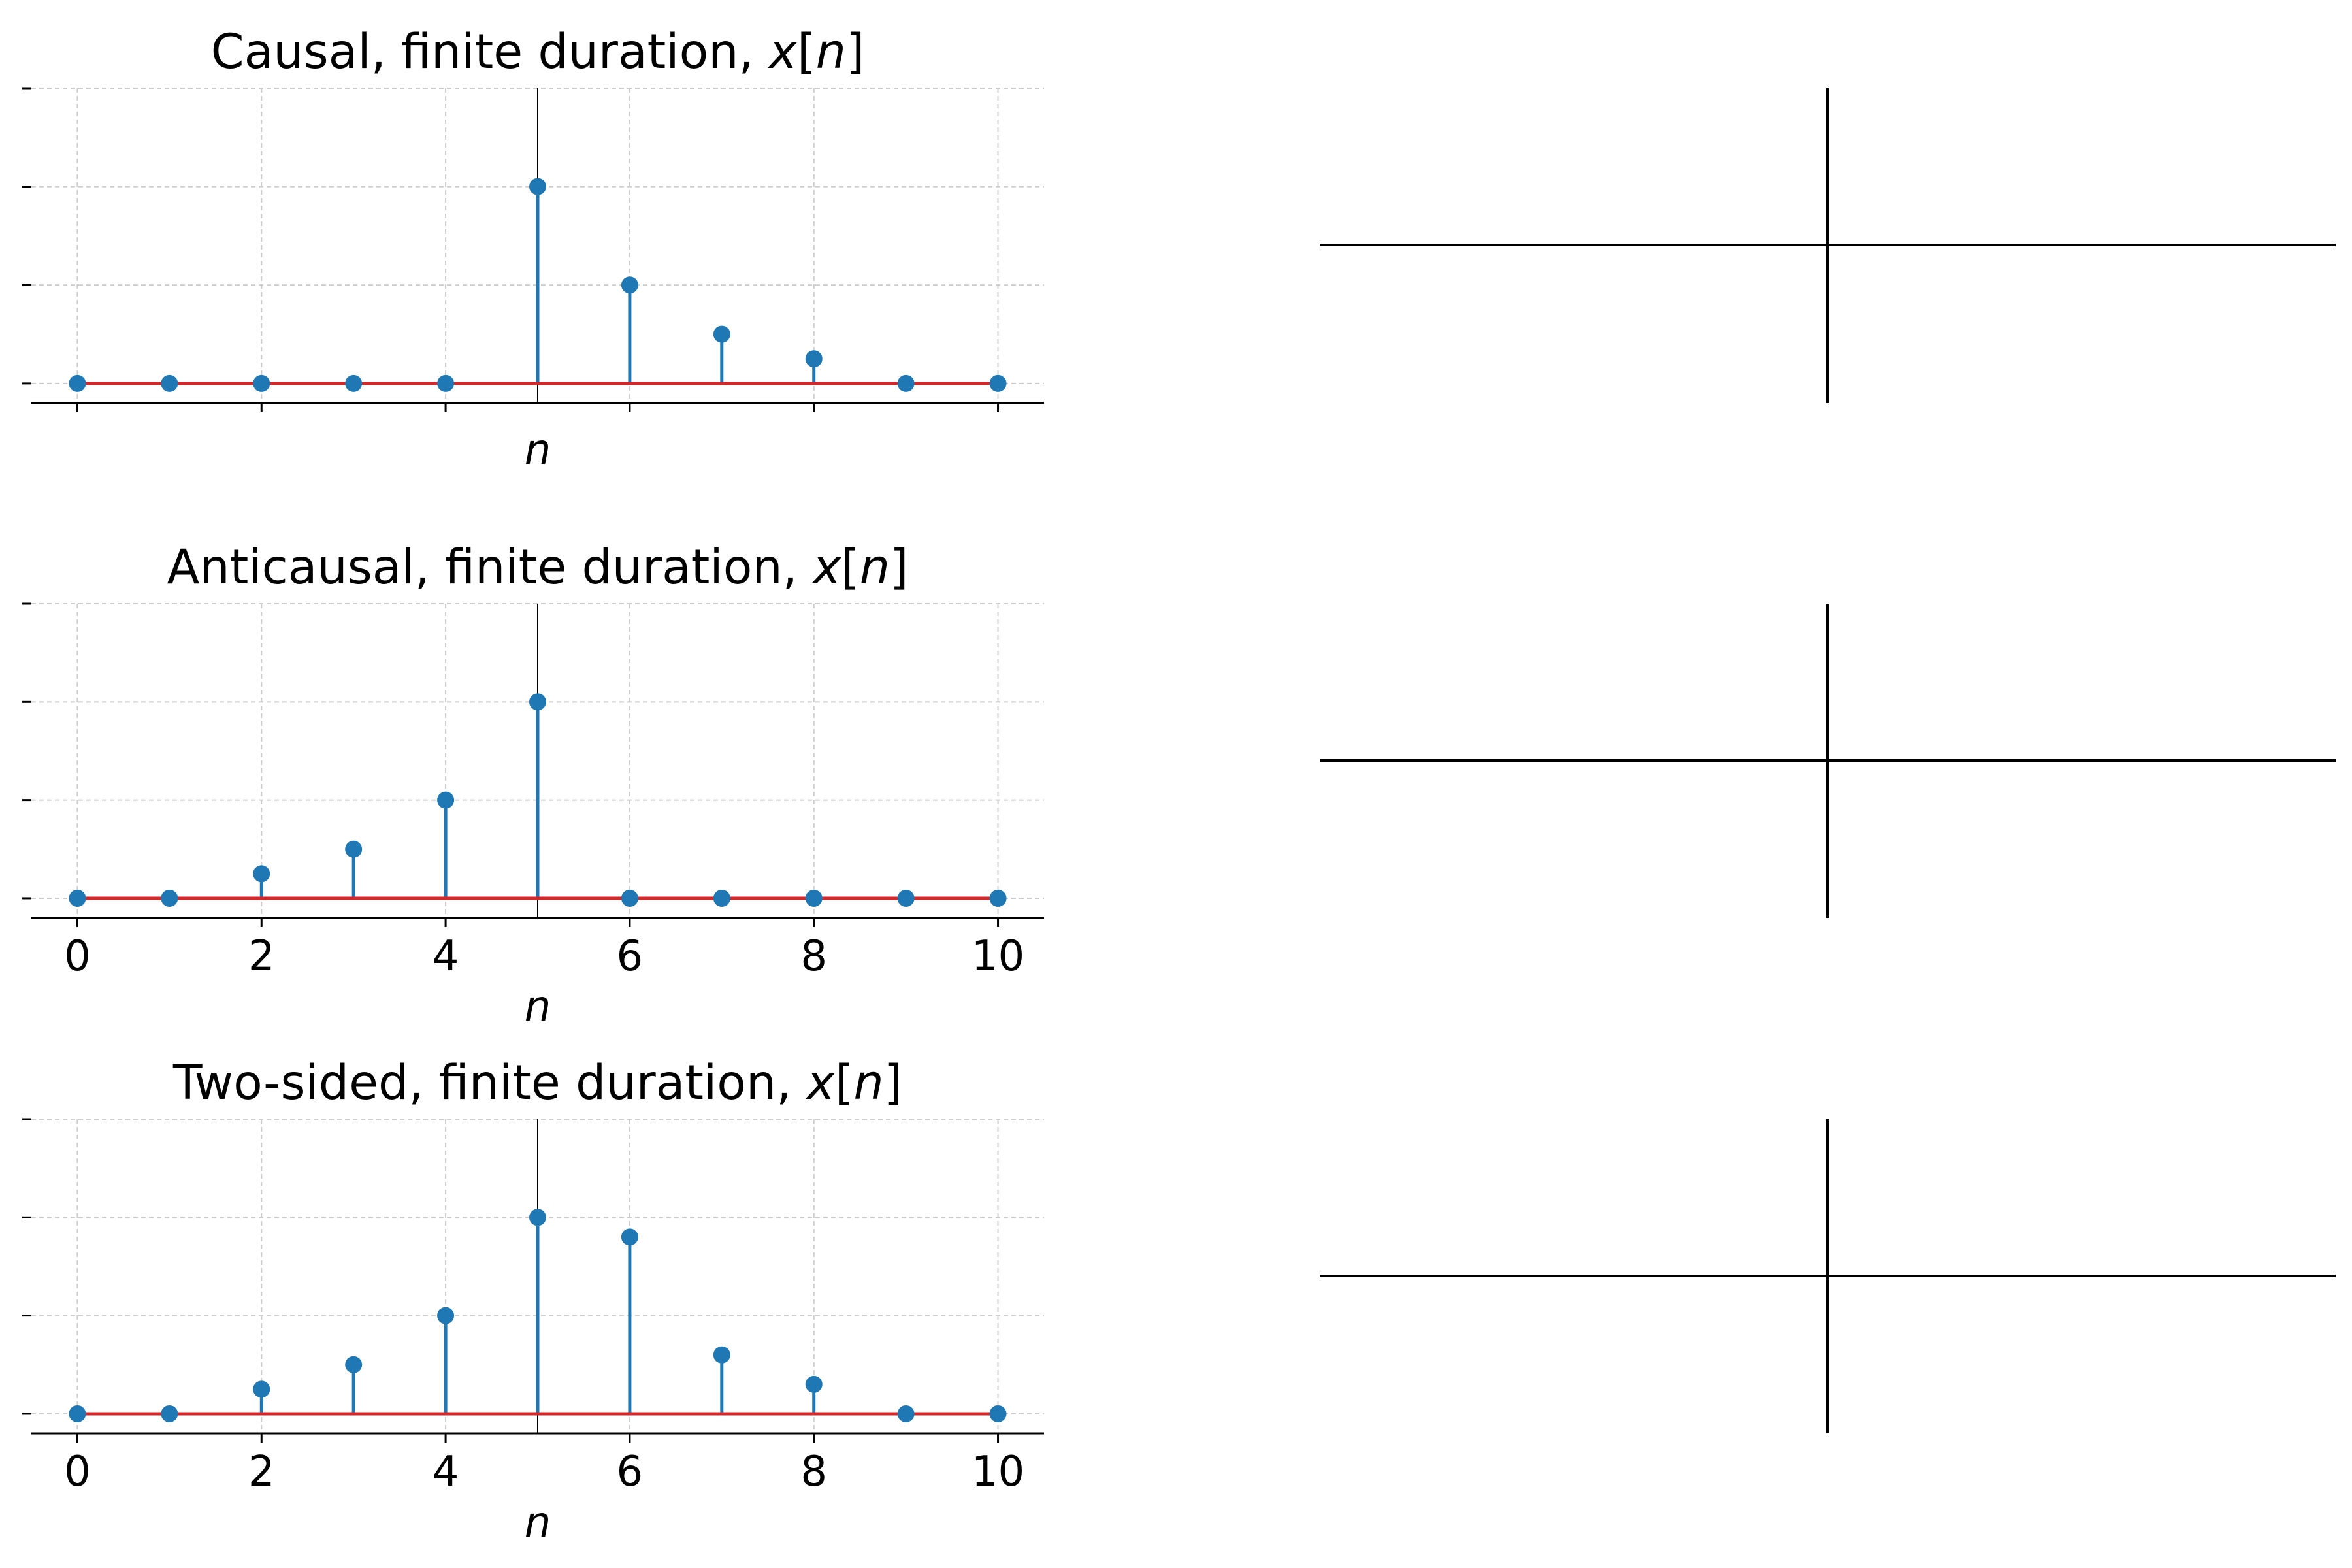  Describe the element at coordinates (537, 1083) in the screenshot. I see `plot-title: Two-sided, finite duration, x[n]` at that location.